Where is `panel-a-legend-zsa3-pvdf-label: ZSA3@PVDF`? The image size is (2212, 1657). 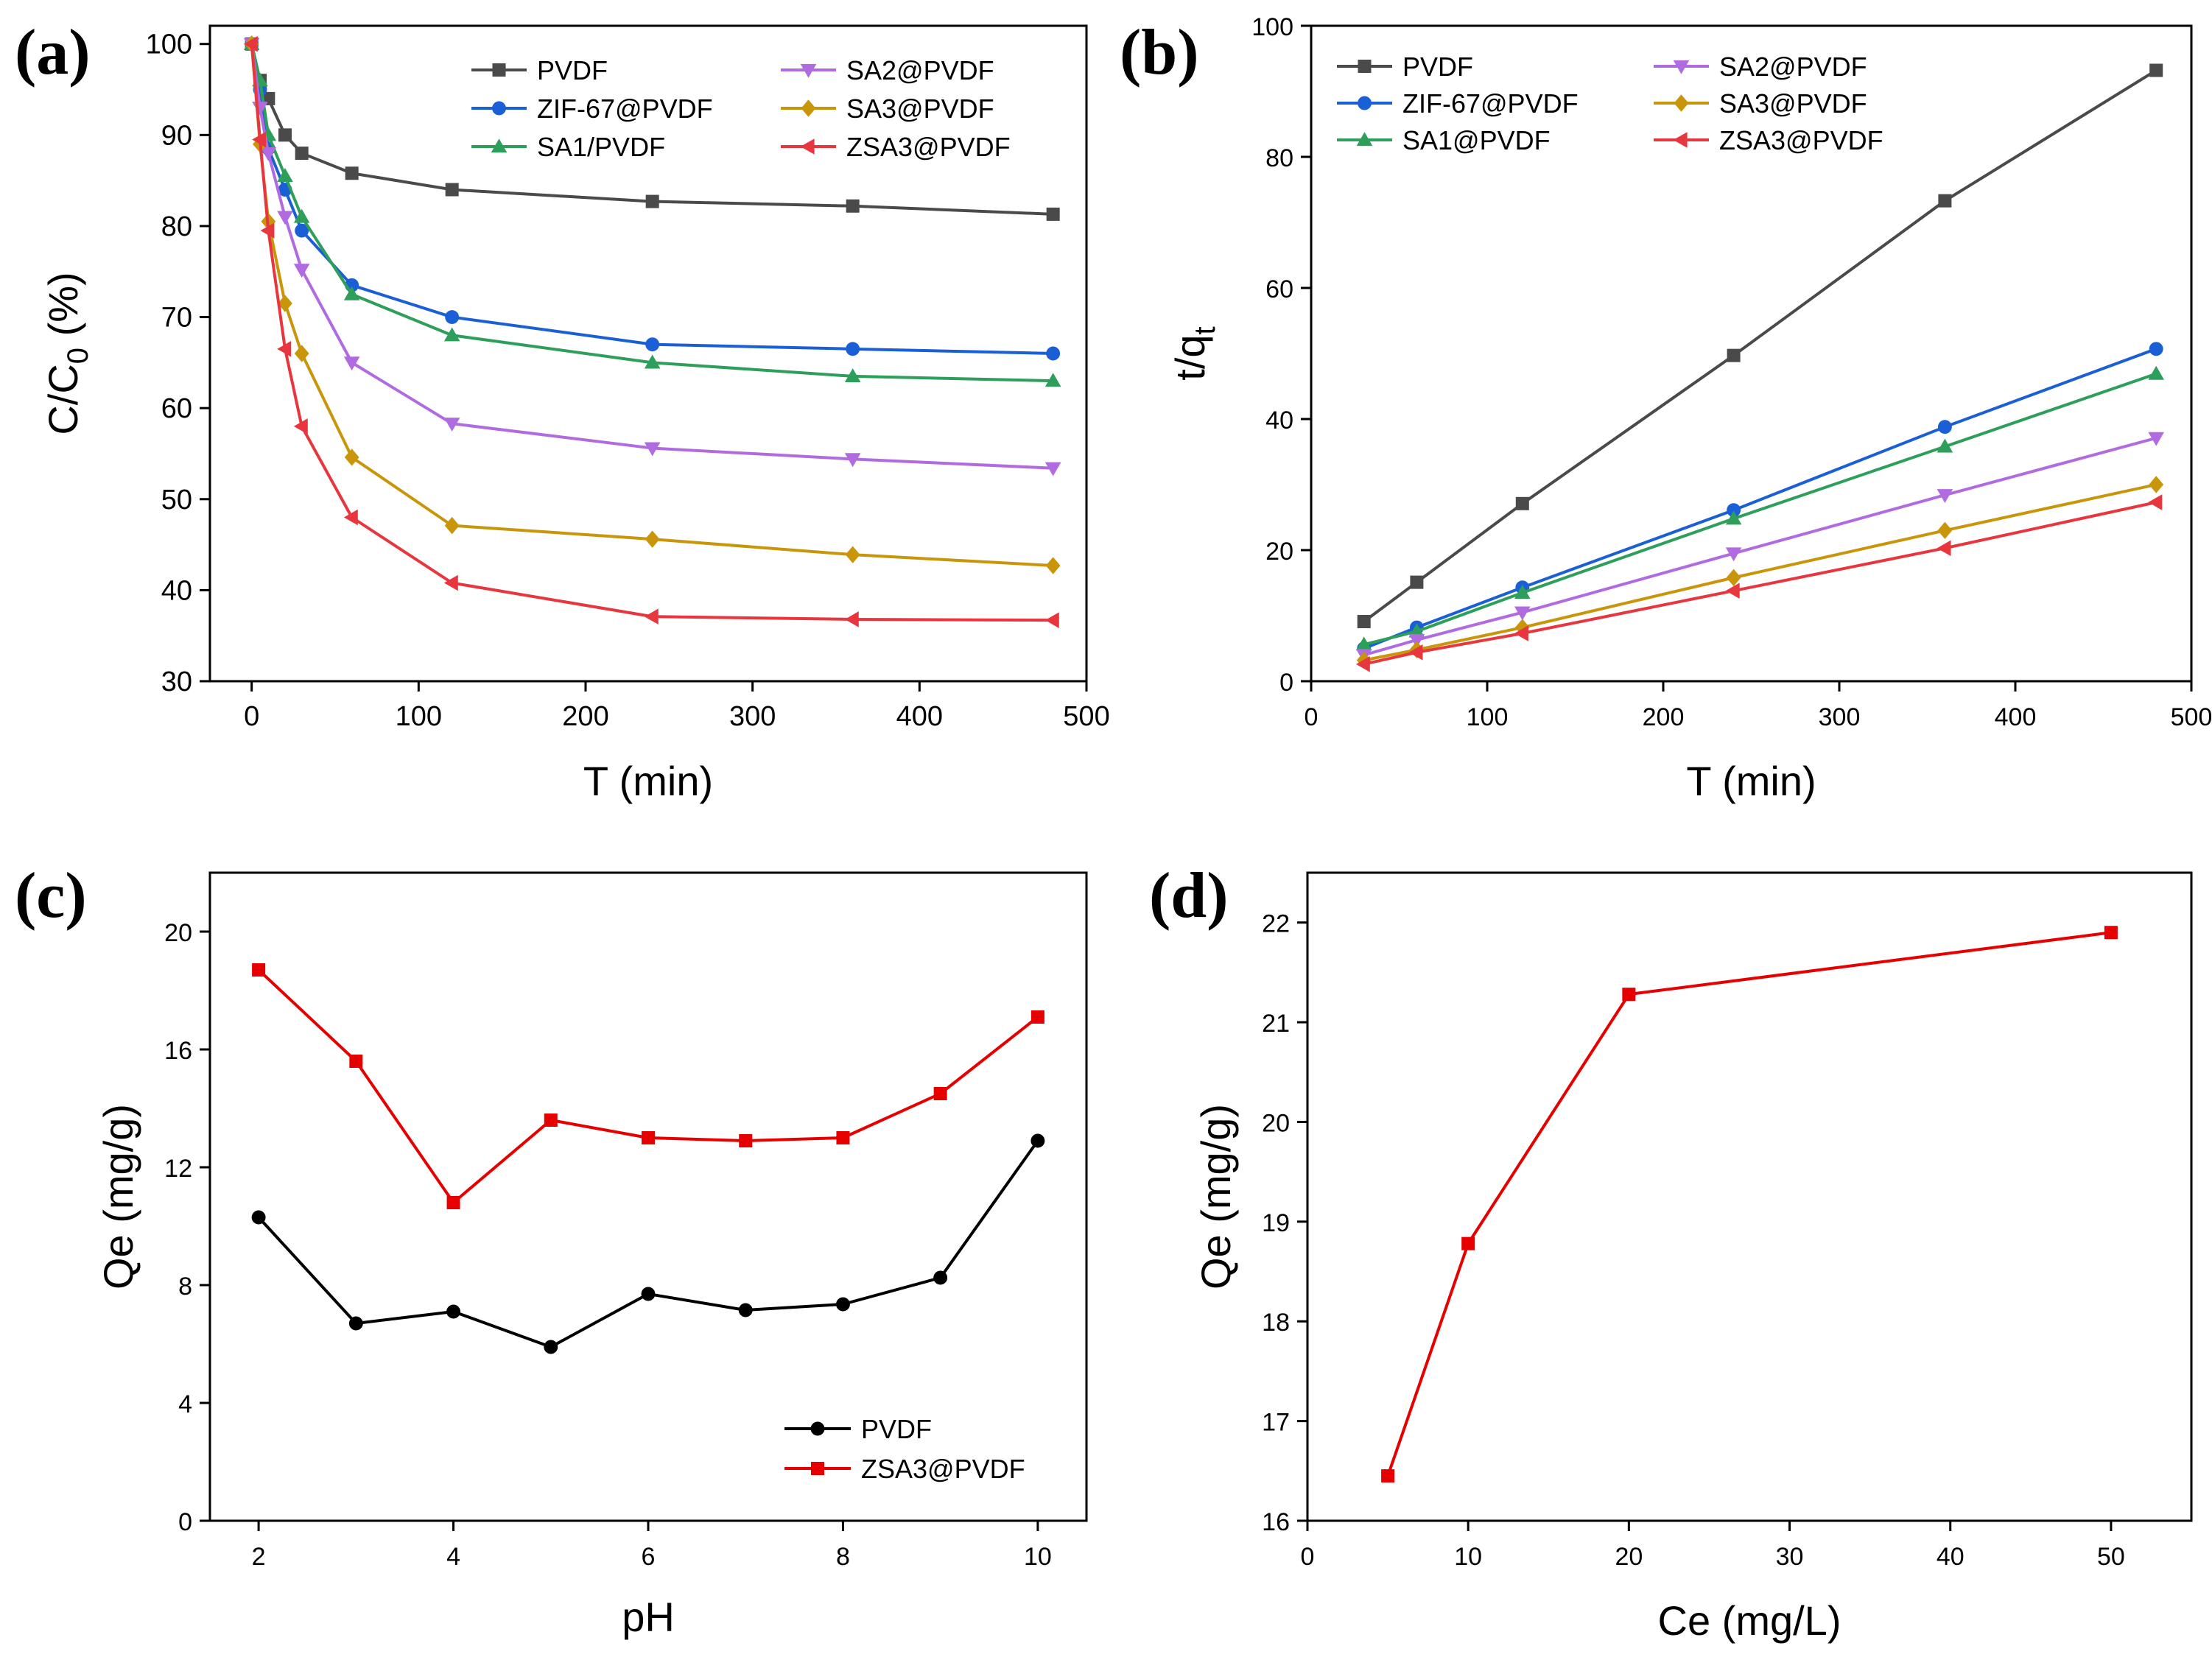 panel-a-legend-zsa3-pvdf-label: ZSA3@PVDF is located at coordinates (928, 147).